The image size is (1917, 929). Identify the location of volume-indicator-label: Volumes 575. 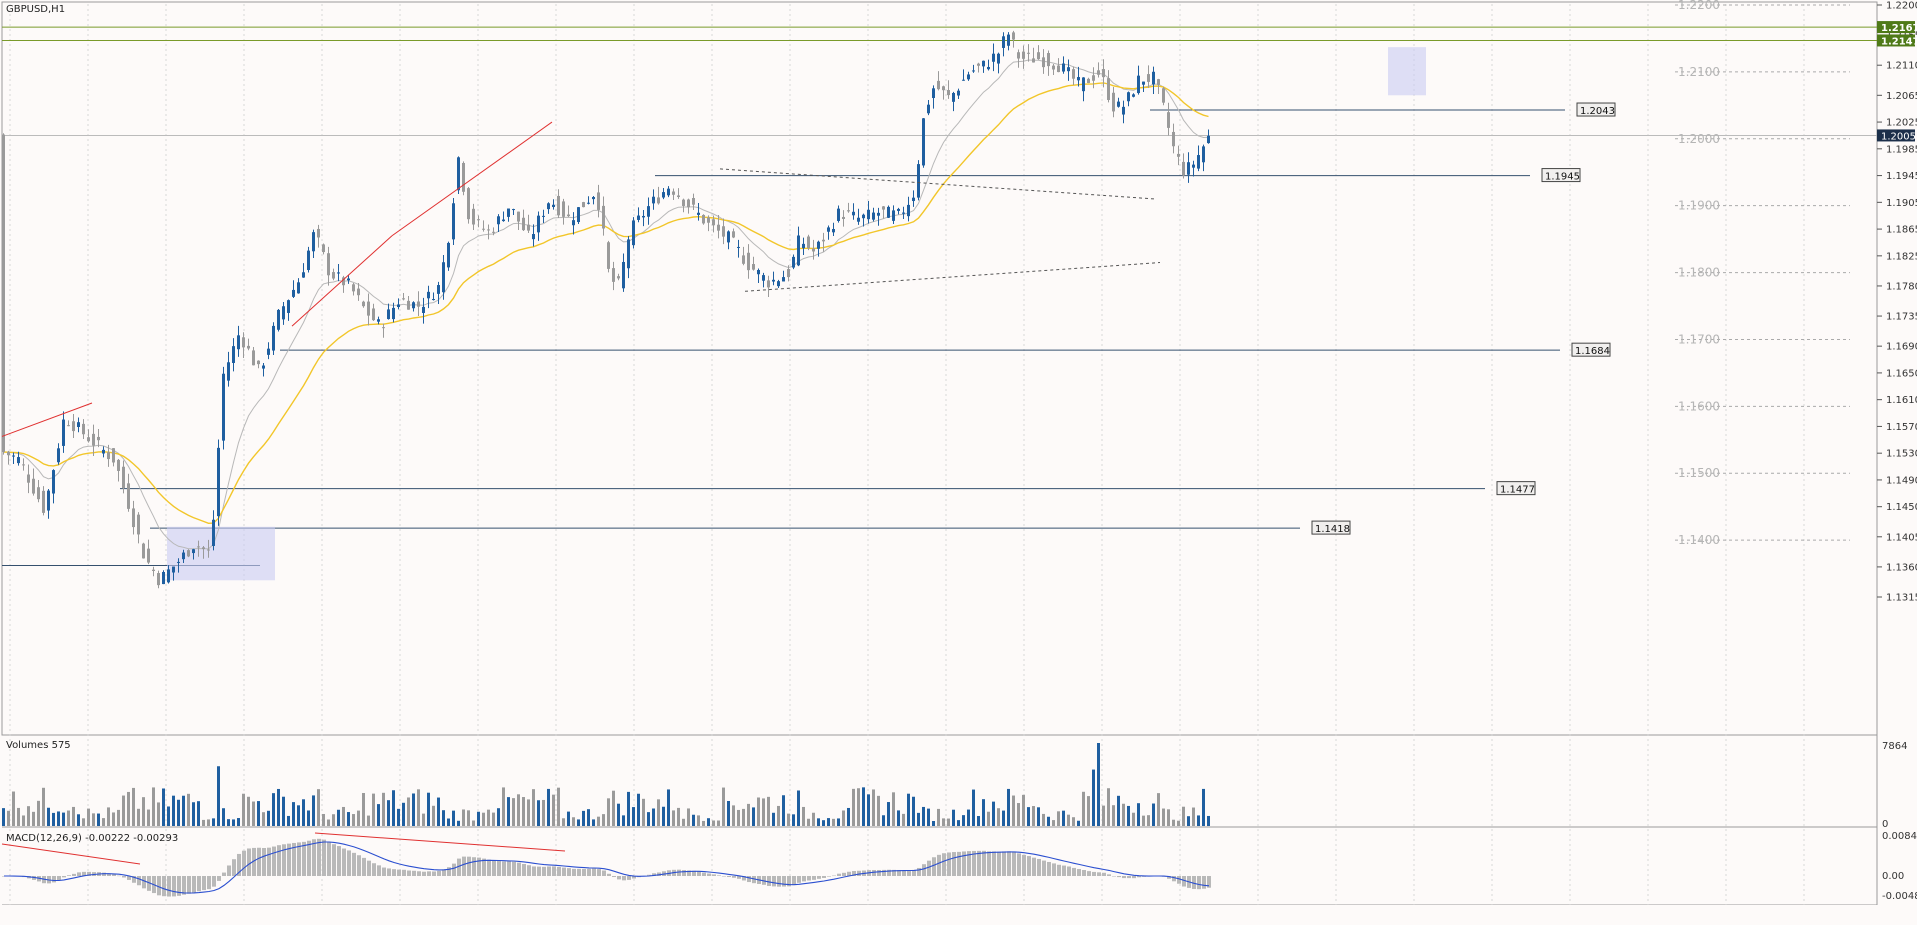
(38, 745).